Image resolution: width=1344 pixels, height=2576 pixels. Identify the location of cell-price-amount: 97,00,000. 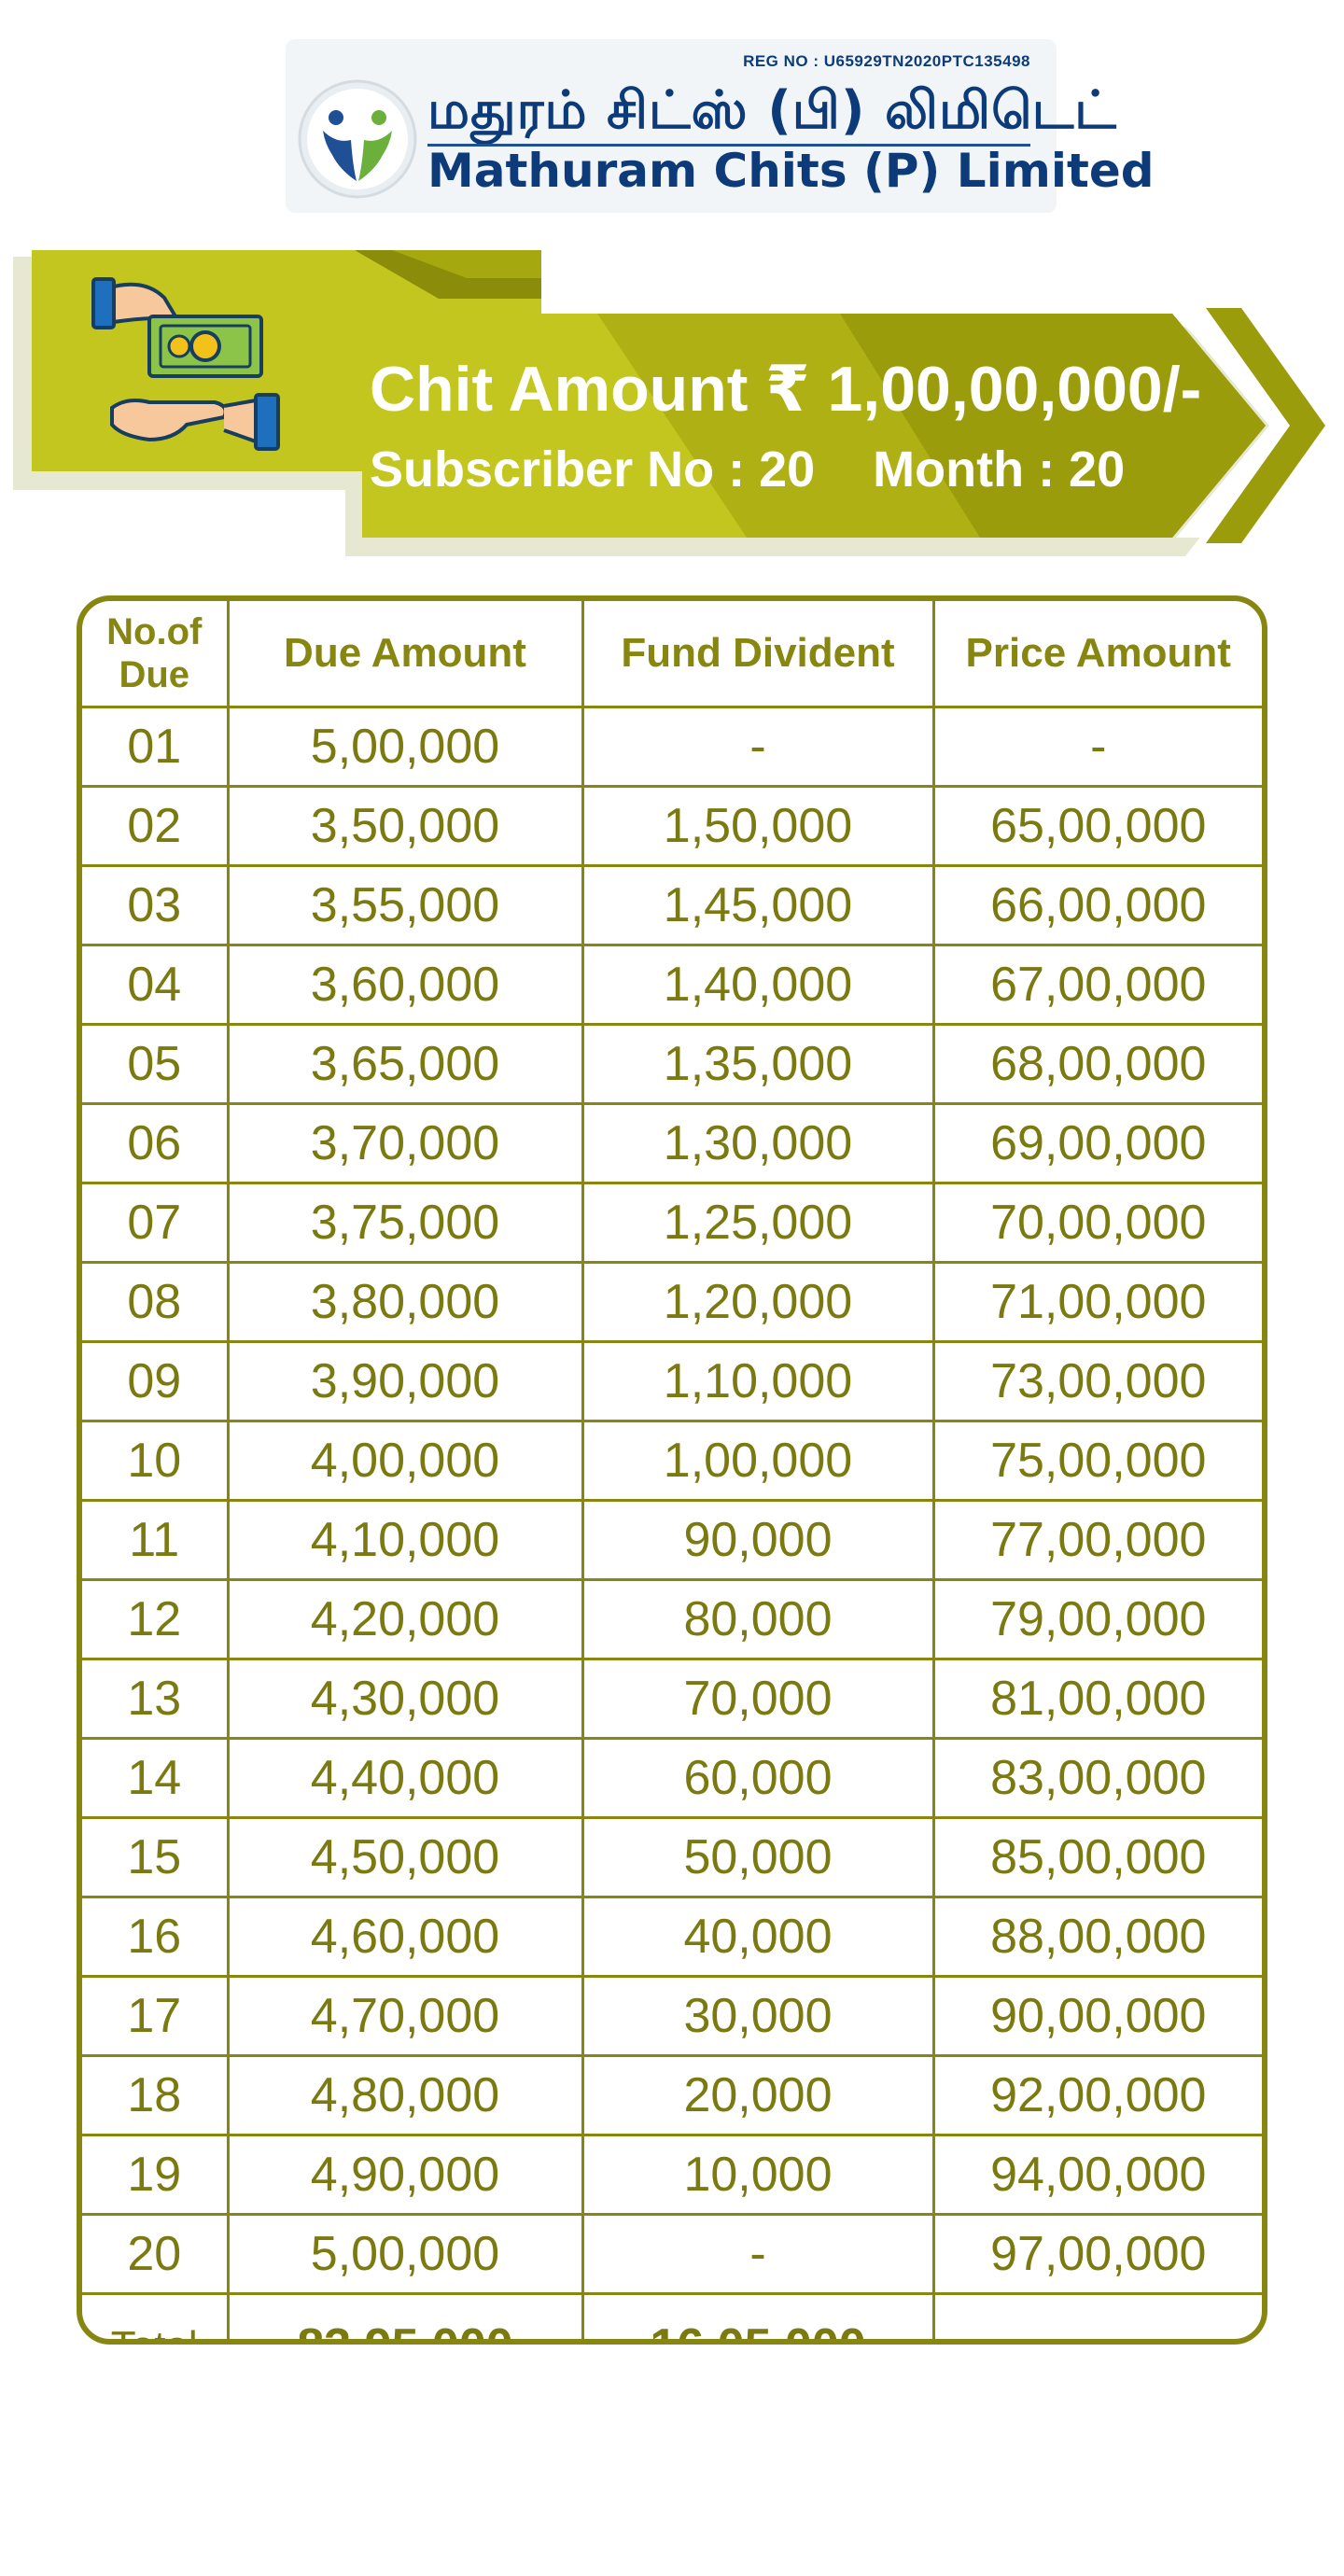
(1096, 2254).